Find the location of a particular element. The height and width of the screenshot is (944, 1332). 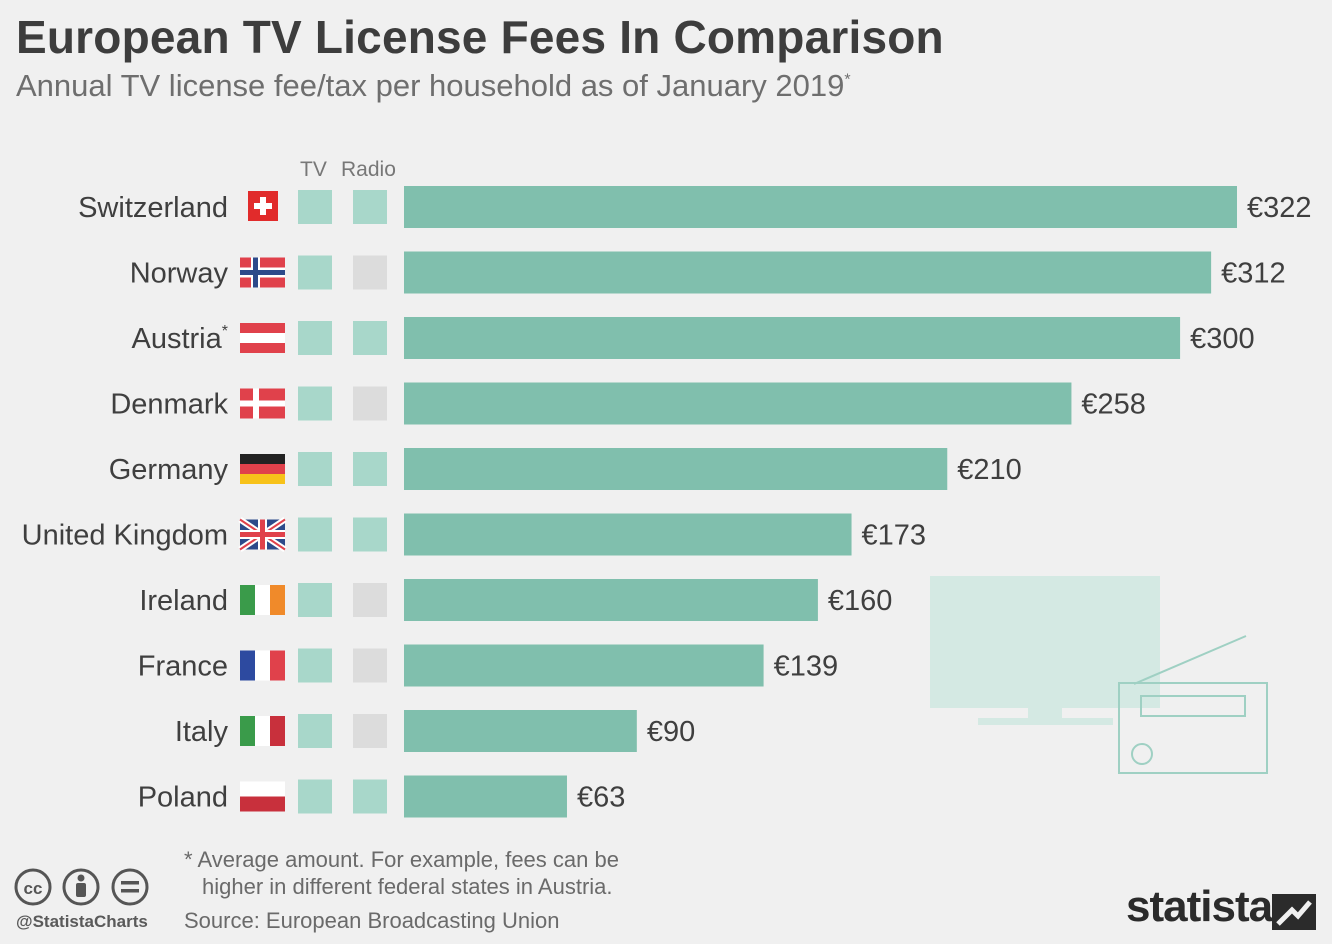

radio-knob-shape is located at coordinates (1142, 754).